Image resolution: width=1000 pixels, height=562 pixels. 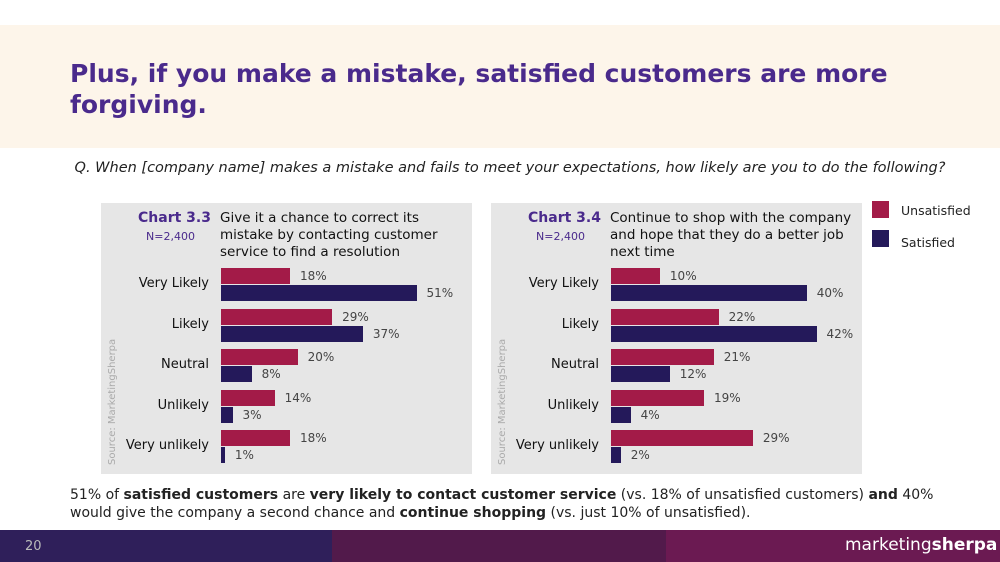 I want to click on value-label: 12%, so click(x=693, y=374).